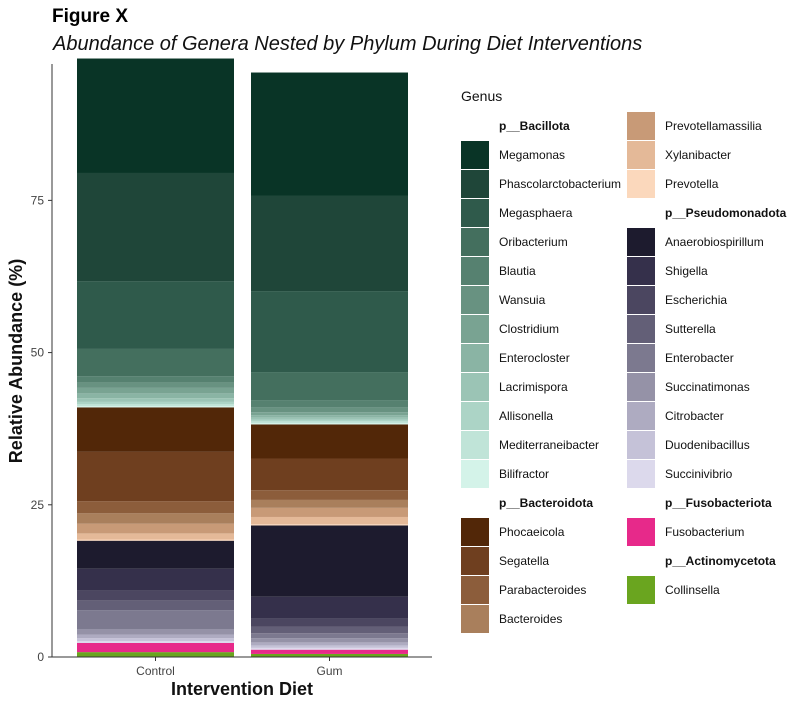 The height and width of the screenshot is (708, 802). I want to click on bar-segment-gum-blautia, so click(329, 404).